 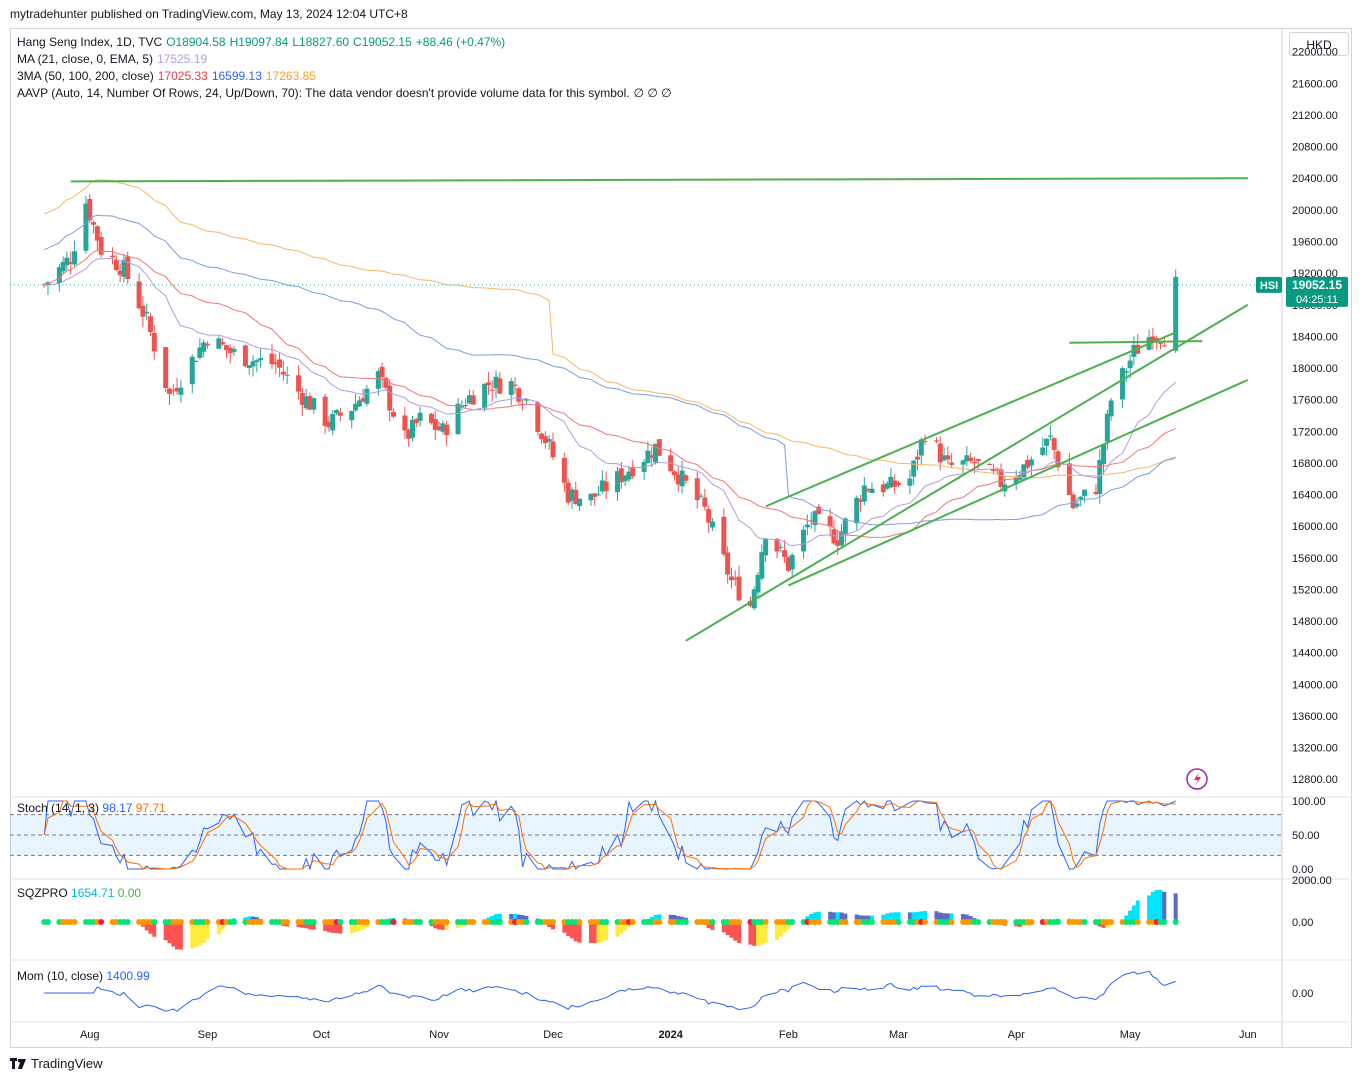 I want to click on time-tick-label: 2024, so click(x=670, y=1035).